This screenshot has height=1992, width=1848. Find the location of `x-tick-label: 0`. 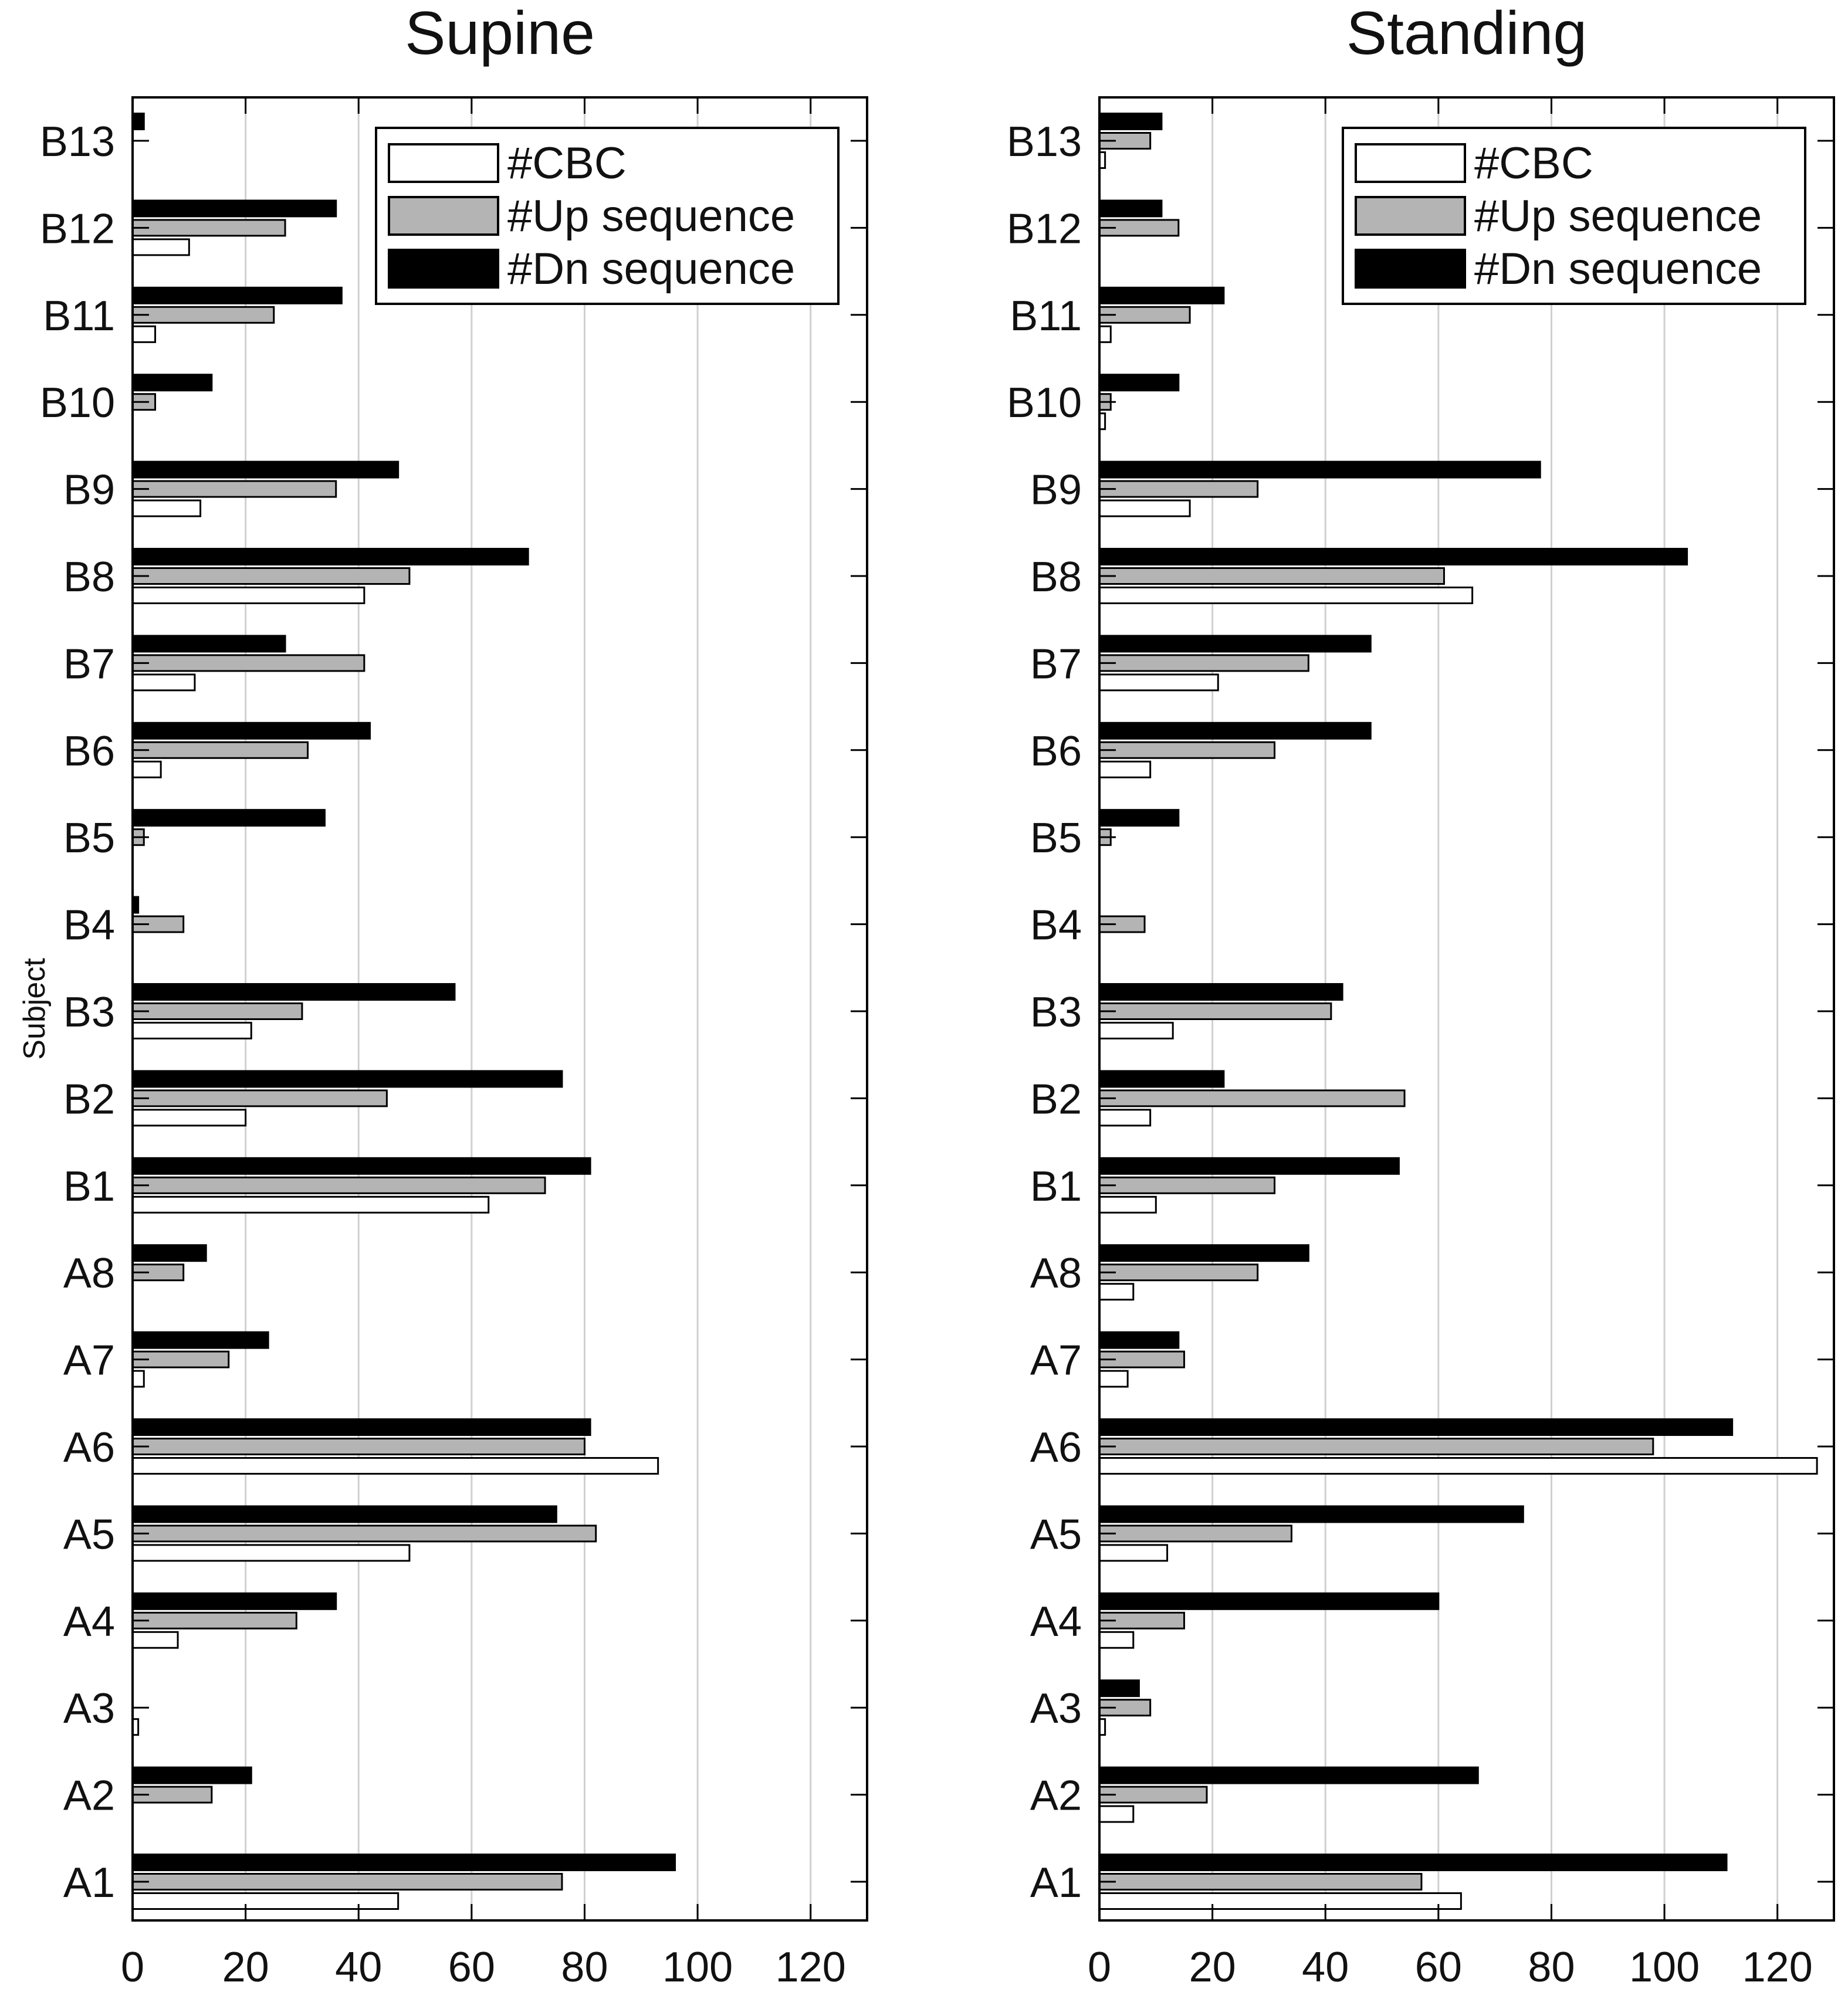

x-tick-label: 0 is located at coordinates (132, 1967).